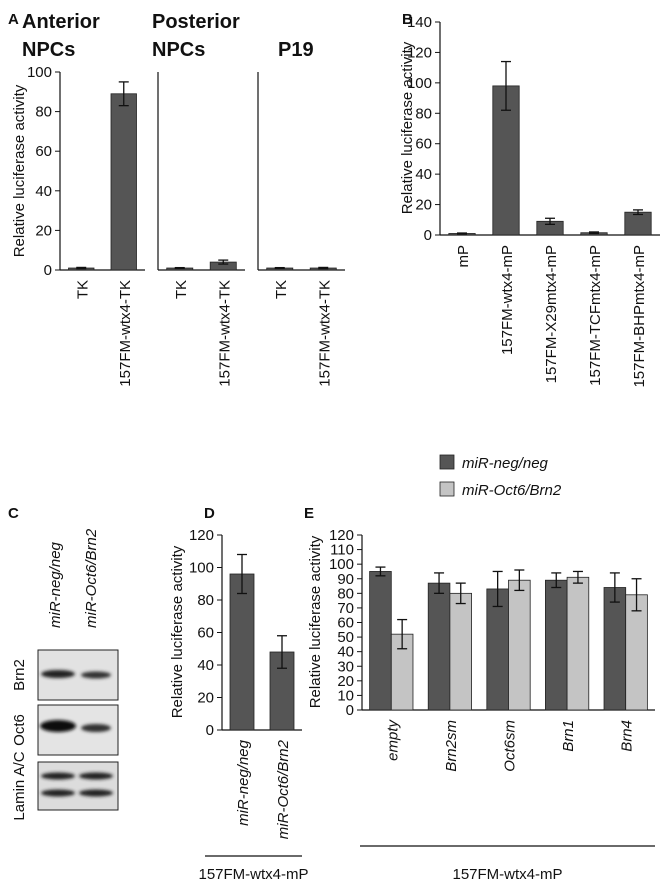  I want to click on lane-label: miR-neg/neg, so click(55, 584).